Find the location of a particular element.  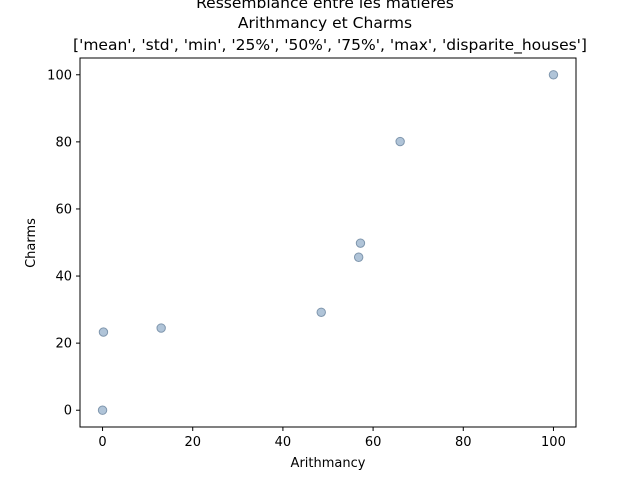

x-axis-label: Arithmancy is located at coordinates (328, 463).